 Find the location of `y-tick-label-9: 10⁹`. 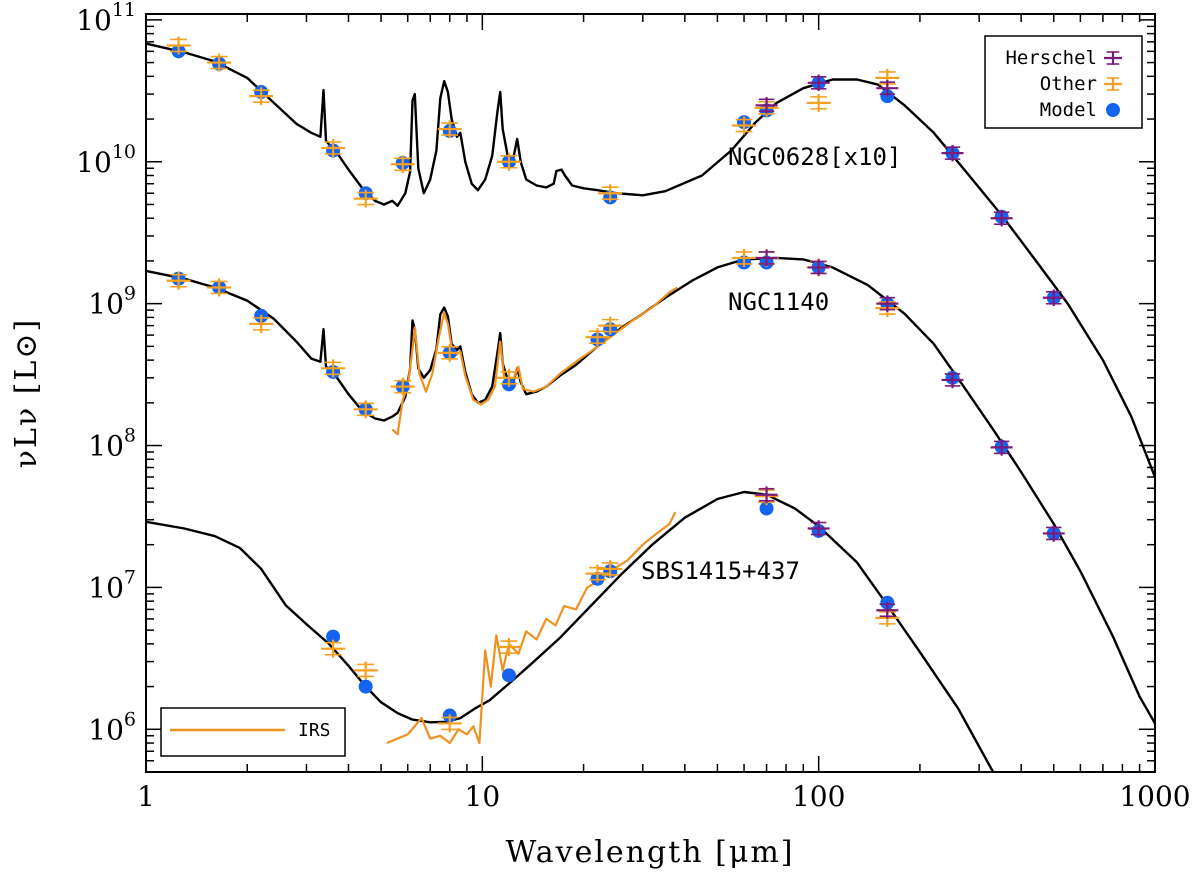

y-tick-label-9: 10⁹ is located at coordinates (112, 302).